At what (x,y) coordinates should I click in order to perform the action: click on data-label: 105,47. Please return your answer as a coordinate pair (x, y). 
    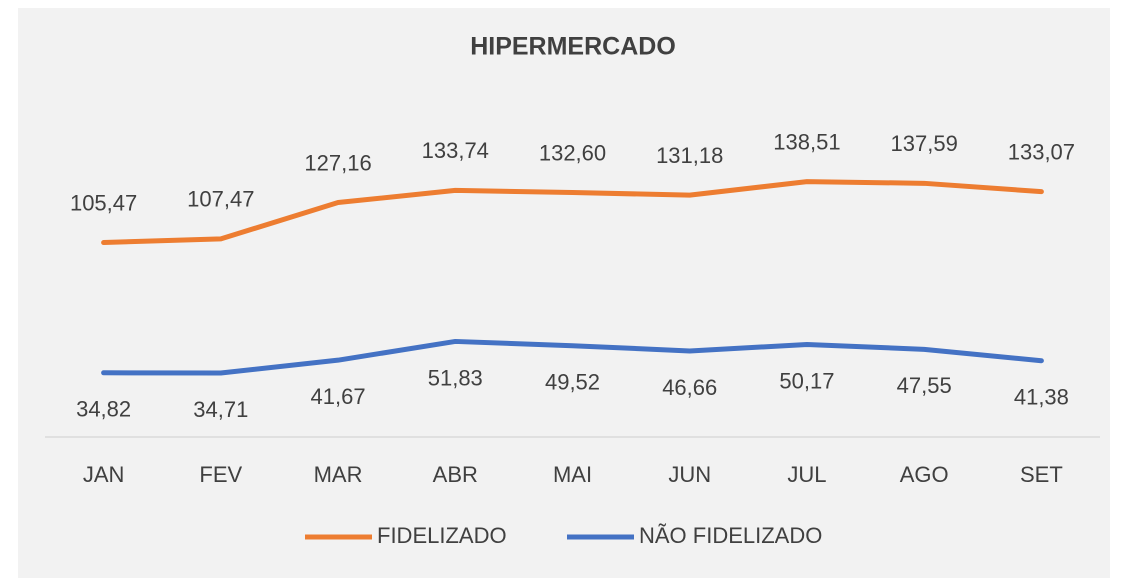
    Looking at the image, I should click on (103, 202).